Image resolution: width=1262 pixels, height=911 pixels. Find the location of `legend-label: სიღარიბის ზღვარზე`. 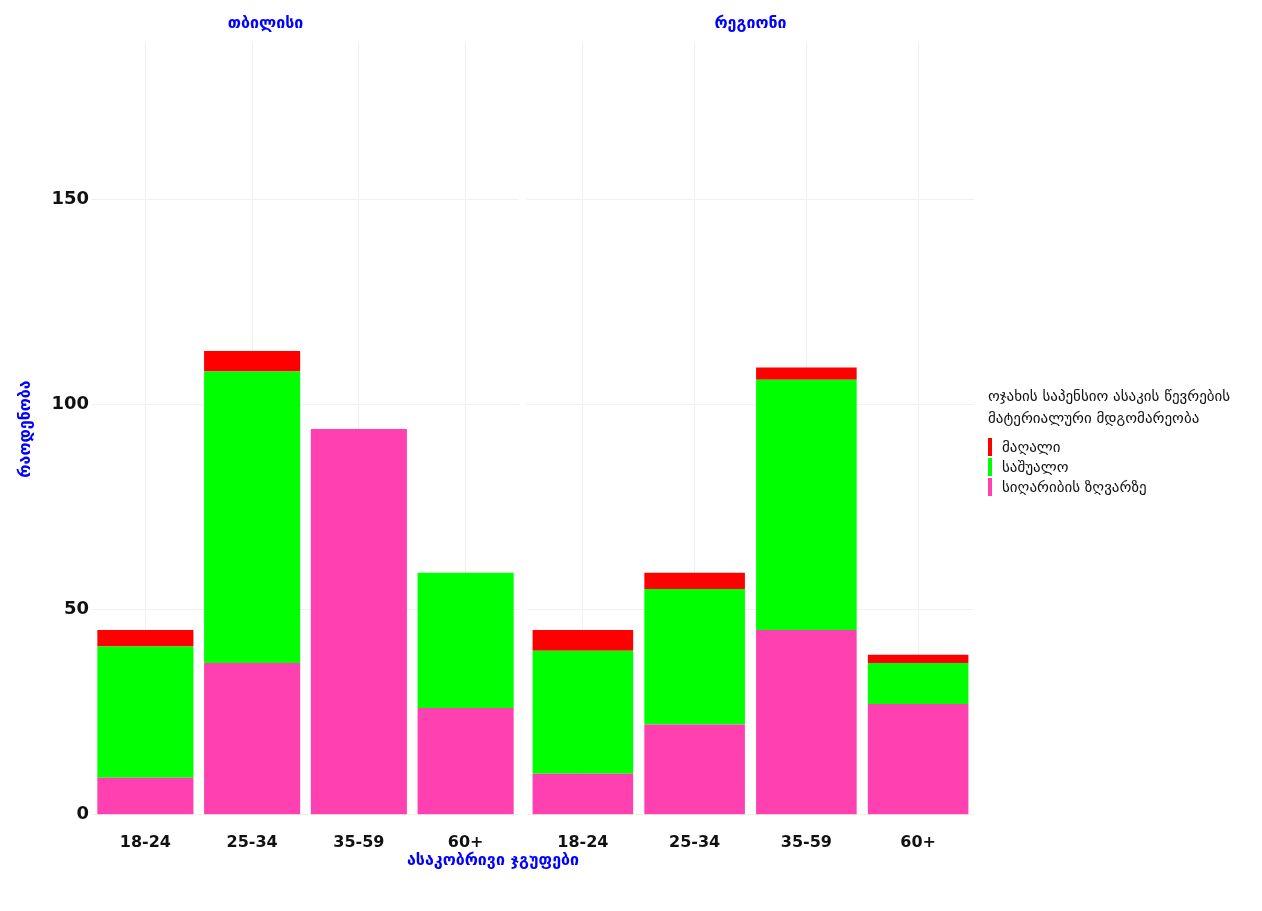

legend-label: სიღარიბის ზღვარზე is located at coordinates (1074, 487).